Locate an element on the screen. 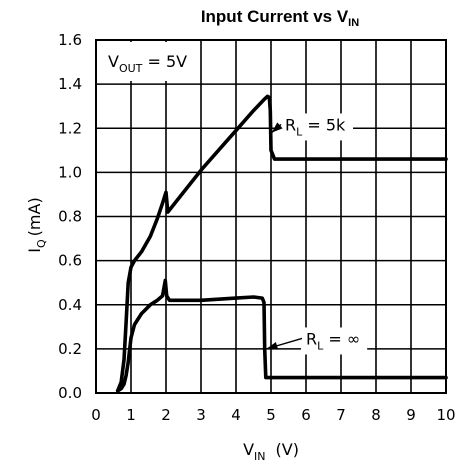  svg-text: RL = ∞ is located at coordinates (333, 340).